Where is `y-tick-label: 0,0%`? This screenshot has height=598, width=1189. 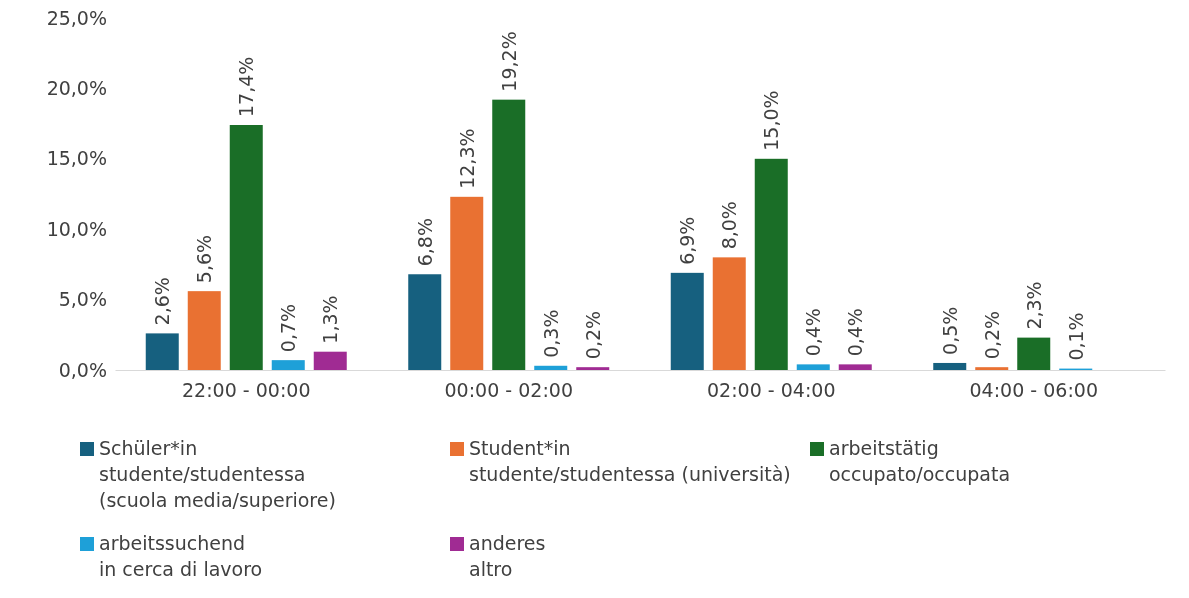 y-tick-label: 0,0% is located at coordinates (82, 369).